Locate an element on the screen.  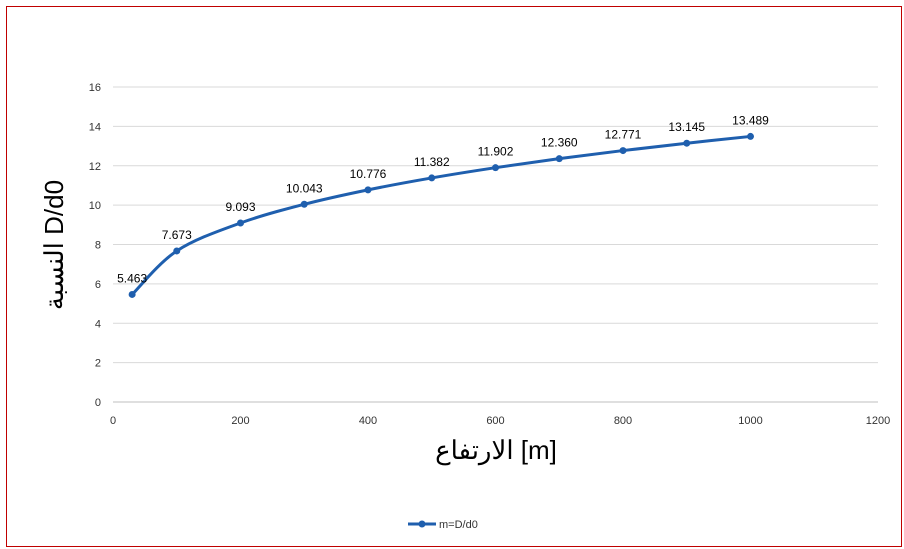
y-tick-label: 4 is located at coordinates (98, 324).